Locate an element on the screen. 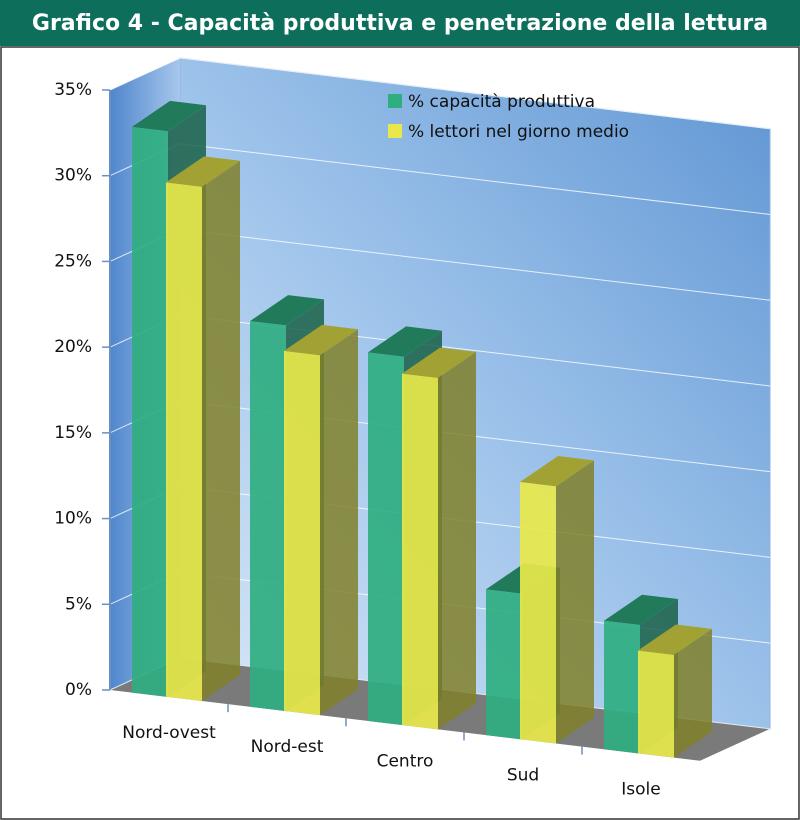 The width and height of the screenshot is (800, 820). grid-line is located at coordinates (440, 93).